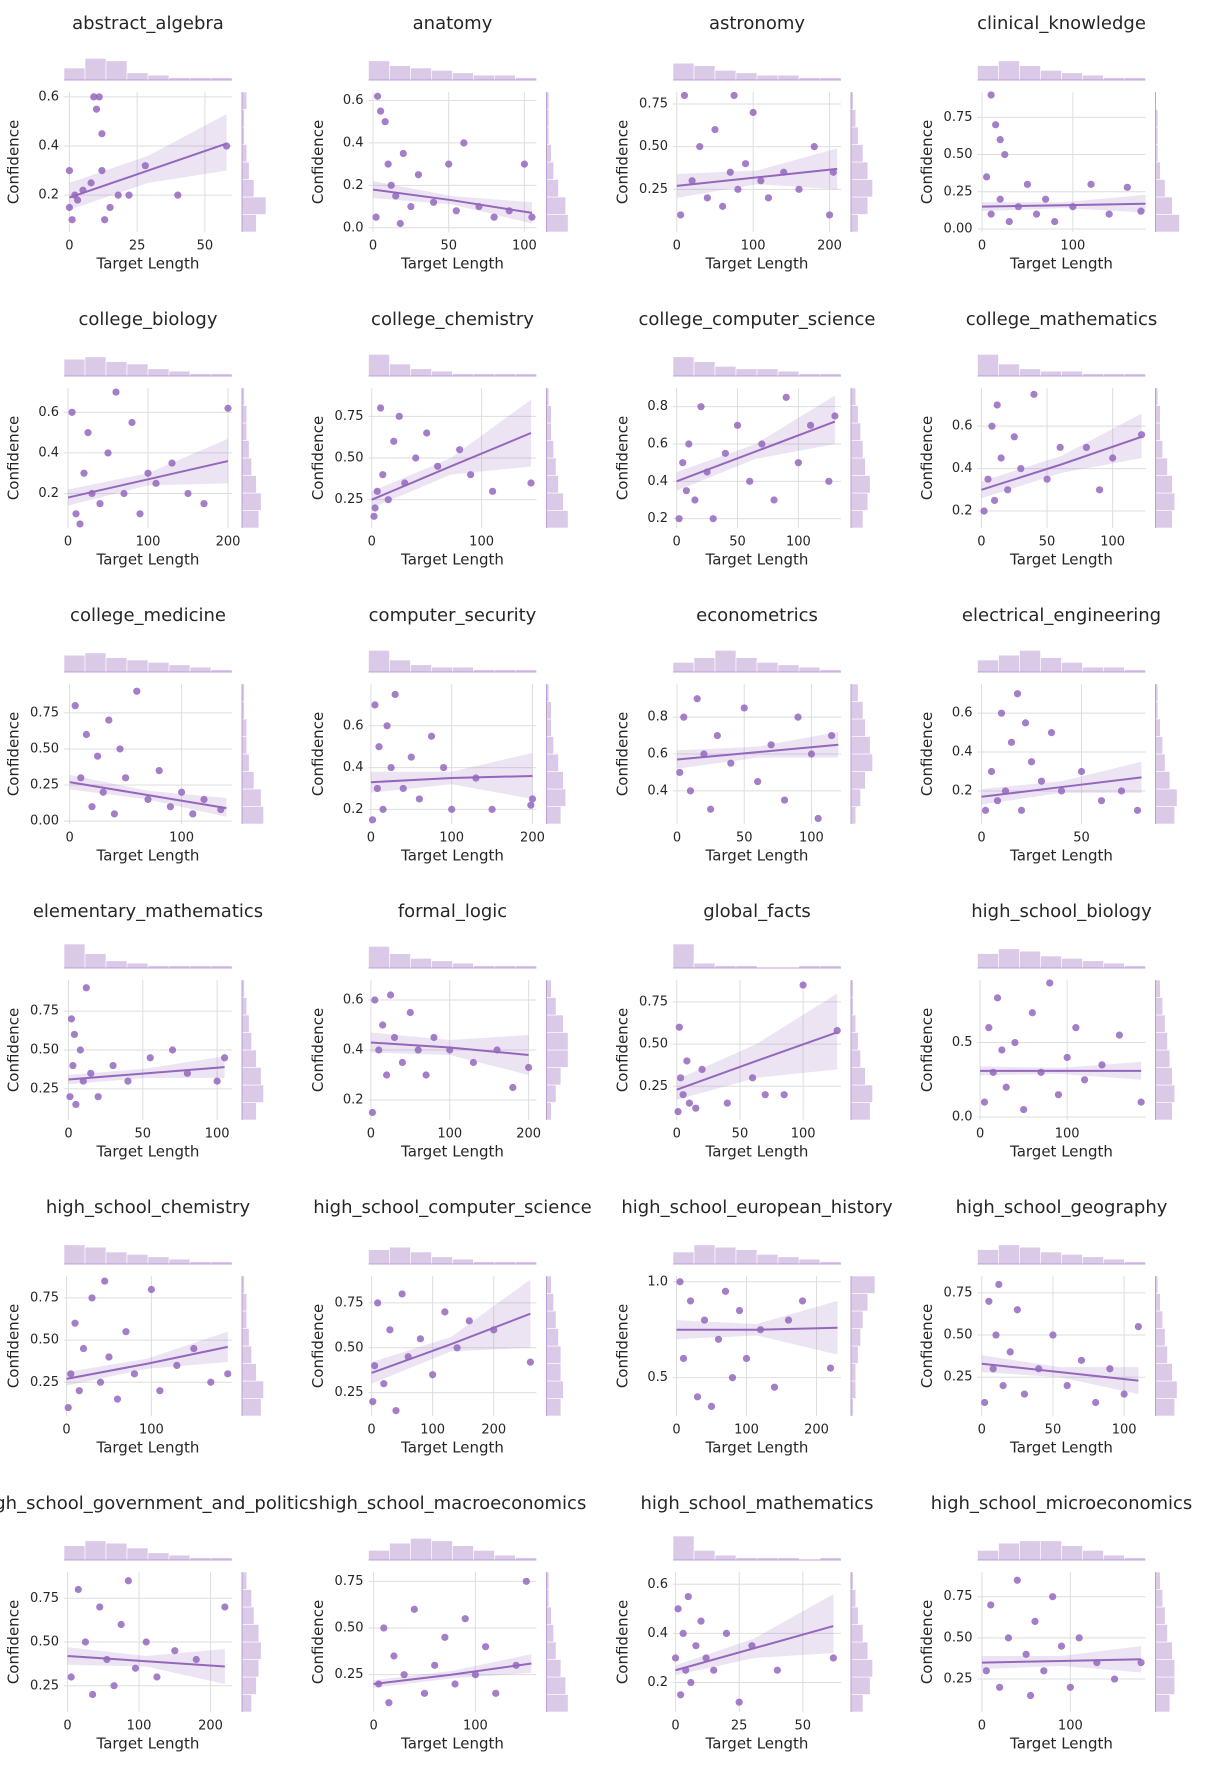 Image resolution: width=1218 pixels, height=1776 pixels. Describe the element at coordinates (353, 227) in the screenshot. I see `y-tick-label: 0.0` at that location.